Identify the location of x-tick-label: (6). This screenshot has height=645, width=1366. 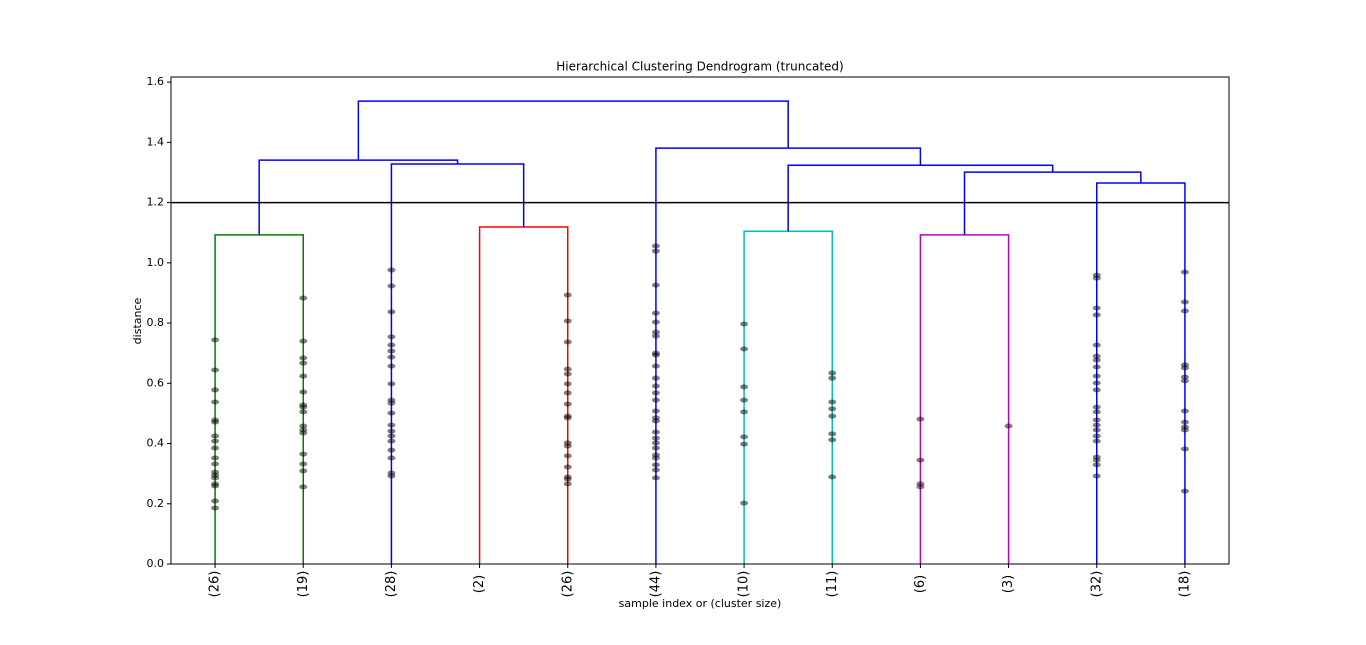
(920, 584).